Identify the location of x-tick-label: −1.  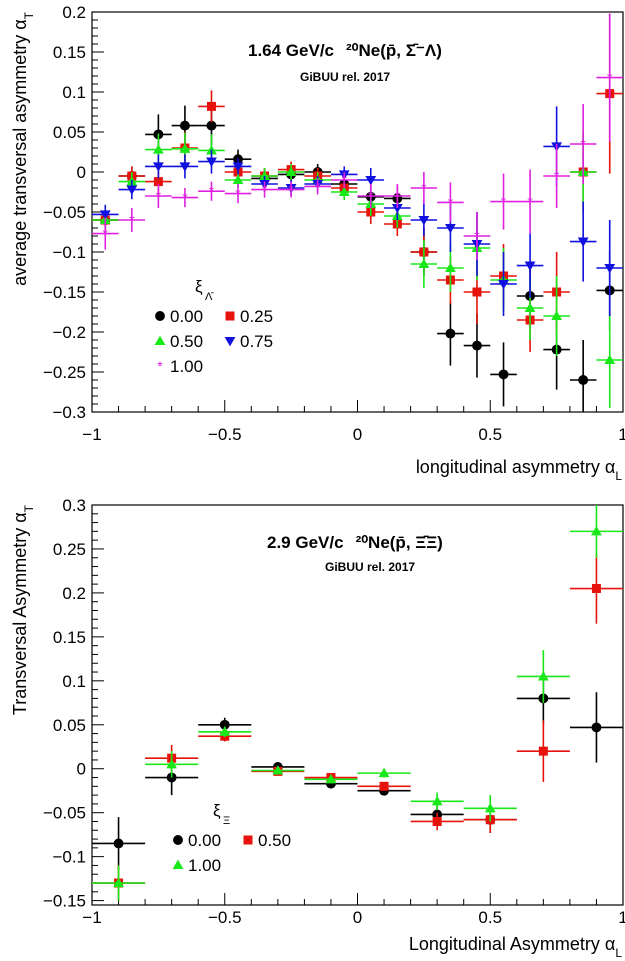
(91, 434).